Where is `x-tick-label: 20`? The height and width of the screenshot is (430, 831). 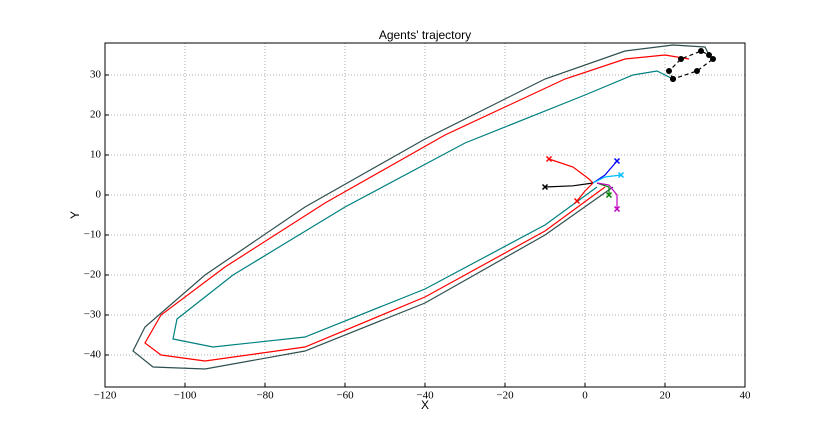 x-tick-label: 20 is located at coordinates (666, 396).